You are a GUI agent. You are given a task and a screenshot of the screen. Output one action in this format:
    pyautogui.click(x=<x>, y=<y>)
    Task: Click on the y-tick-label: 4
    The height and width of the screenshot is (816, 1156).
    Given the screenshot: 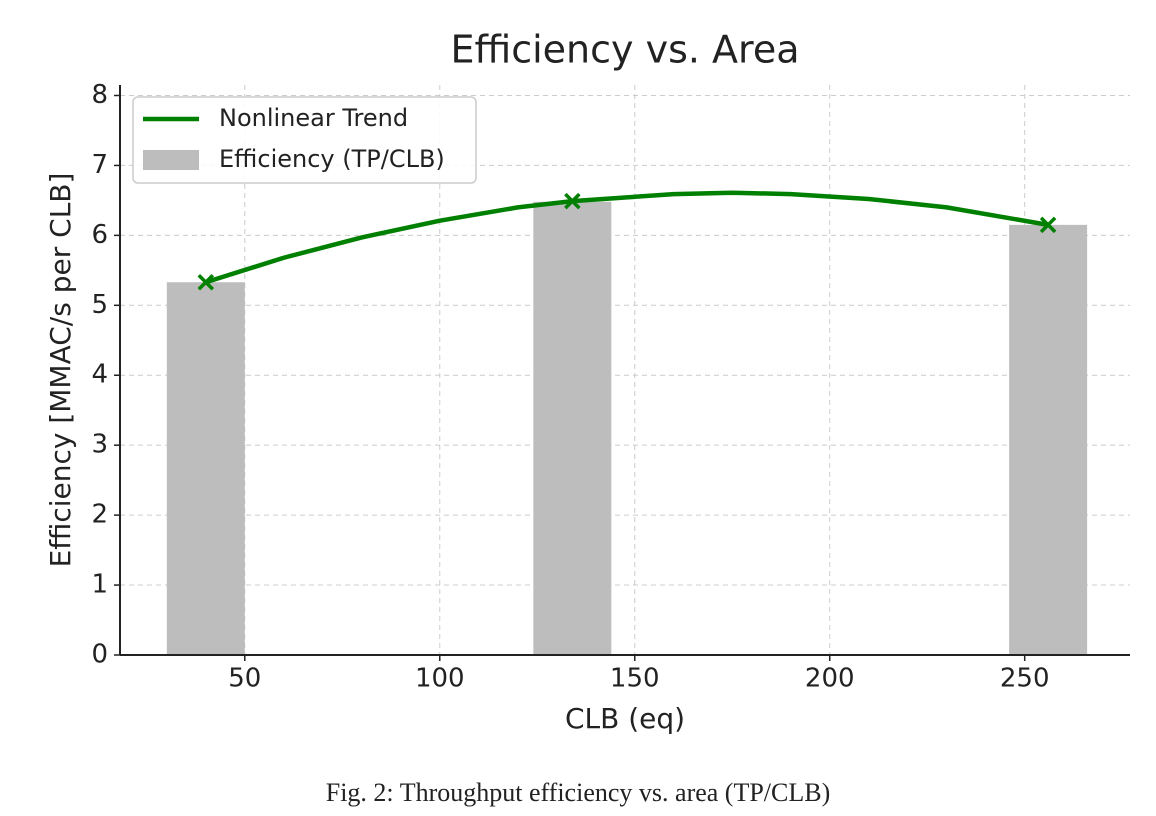 What is the action you would take?
    pyautogui.click(x=99, y=375)
    